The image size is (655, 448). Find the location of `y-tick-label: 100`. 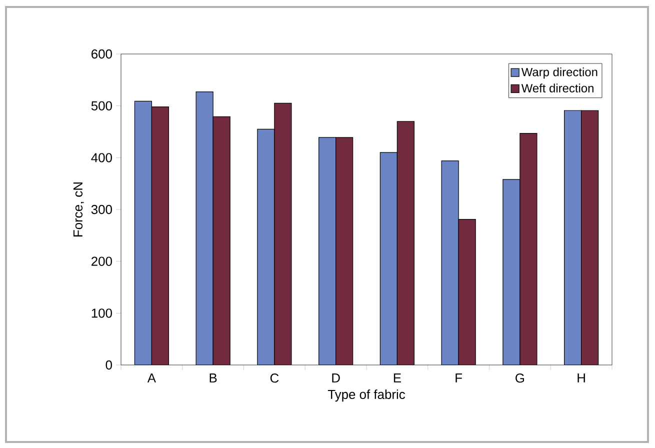

y-tick-label: 100 is located at coordinates (102, 313).